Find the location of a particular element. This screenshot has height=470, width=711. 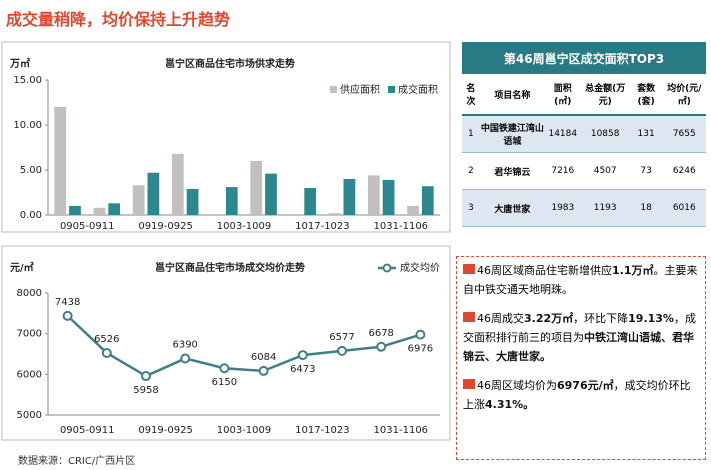

note-text: 4.31%。 is located at coordinates (510, 404).